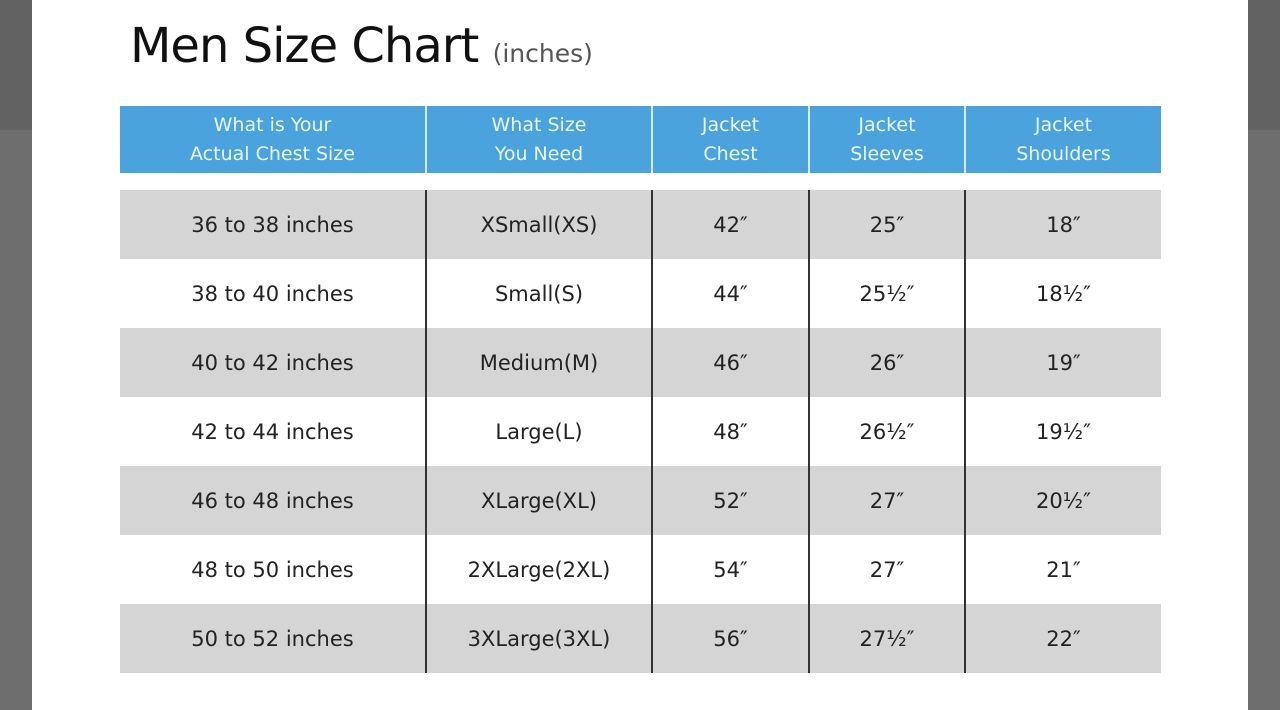 Image resolution: width=1280 pixels, height=710 pixels. I want to click on table-cell: 26½″, so click(886, 431).